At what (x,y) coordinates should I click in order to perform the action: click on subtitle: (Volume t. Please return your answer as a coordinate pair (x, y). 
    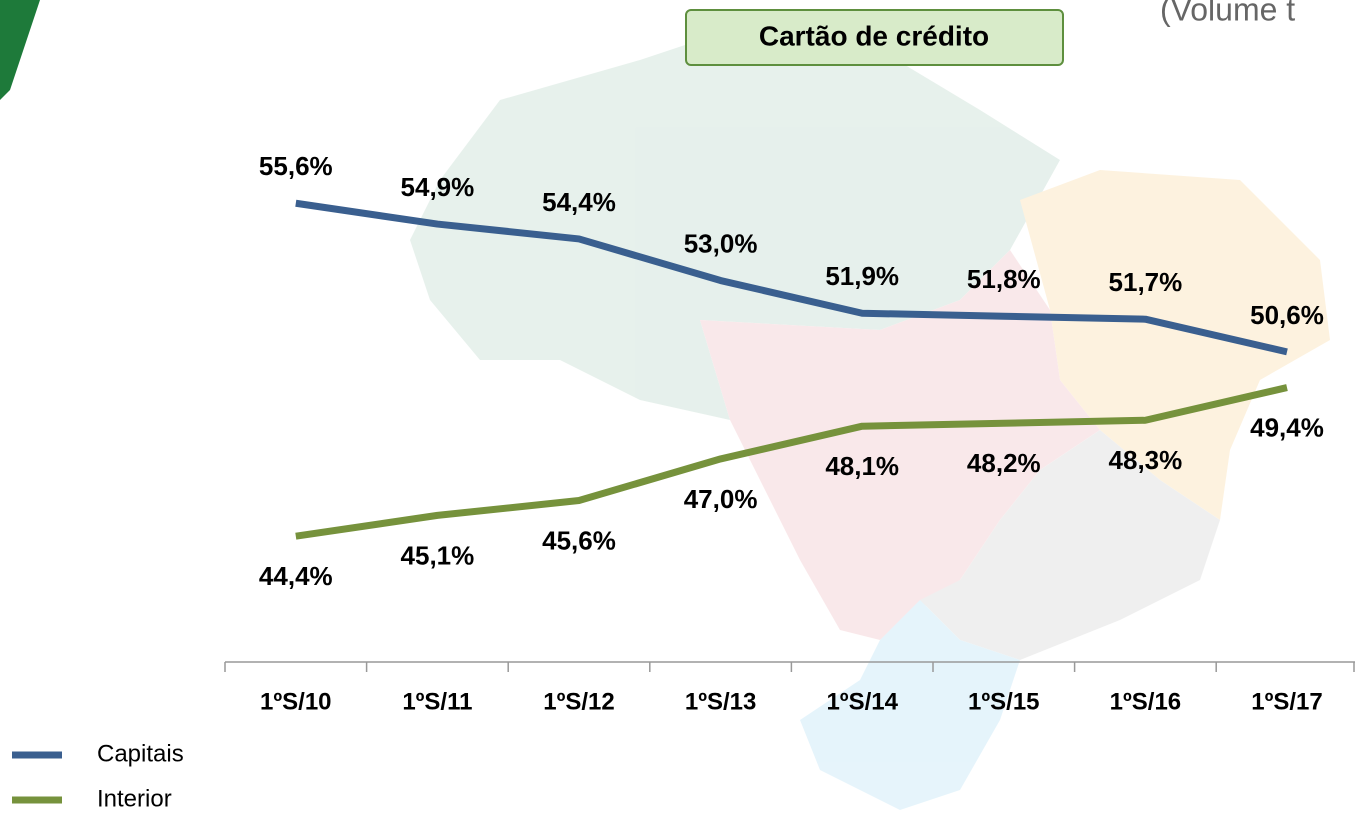
    Looking at the image, I should click on (1227, 13).